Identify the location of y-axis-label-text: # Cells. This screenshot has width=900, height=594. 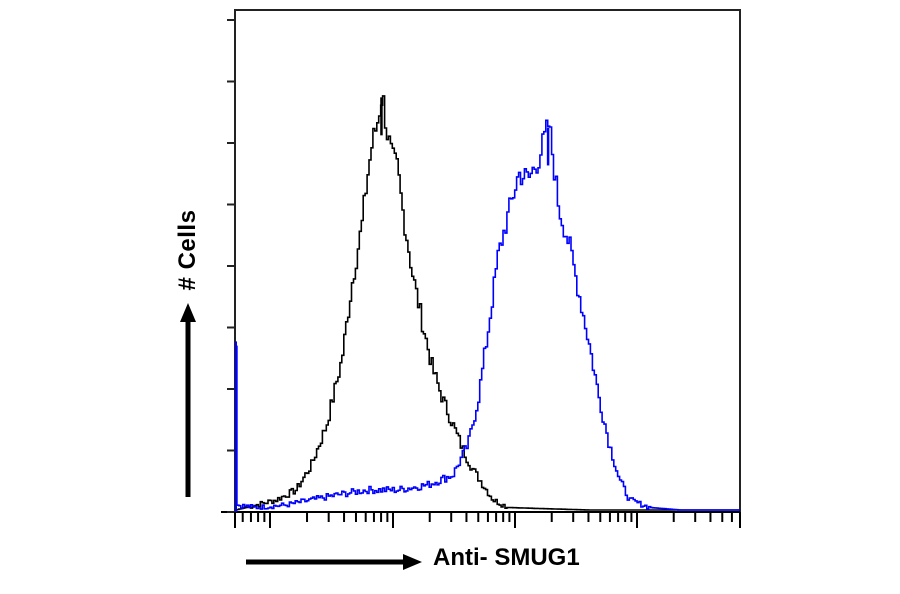
(187, 250).